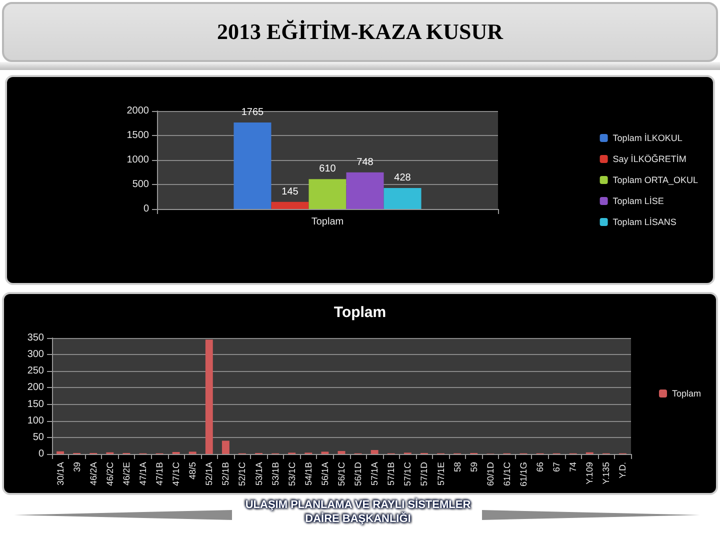  What do you see at coordinates (176, 474) in the screenshot?
I see `x-tick-label: 47/1C` at bounding box center [176, 474].